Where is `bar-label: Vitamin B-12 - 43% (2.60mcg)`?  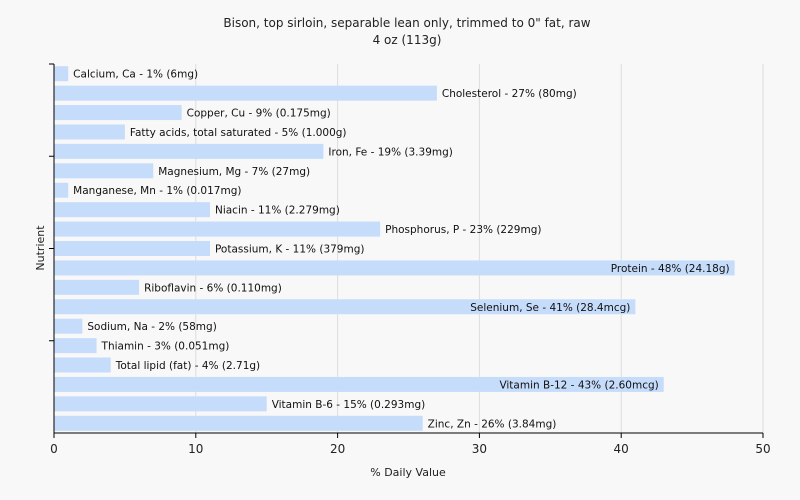 bar-label: Vitamin B-12 - 43% (2.60mcg) is located at coordinates (578, 385).